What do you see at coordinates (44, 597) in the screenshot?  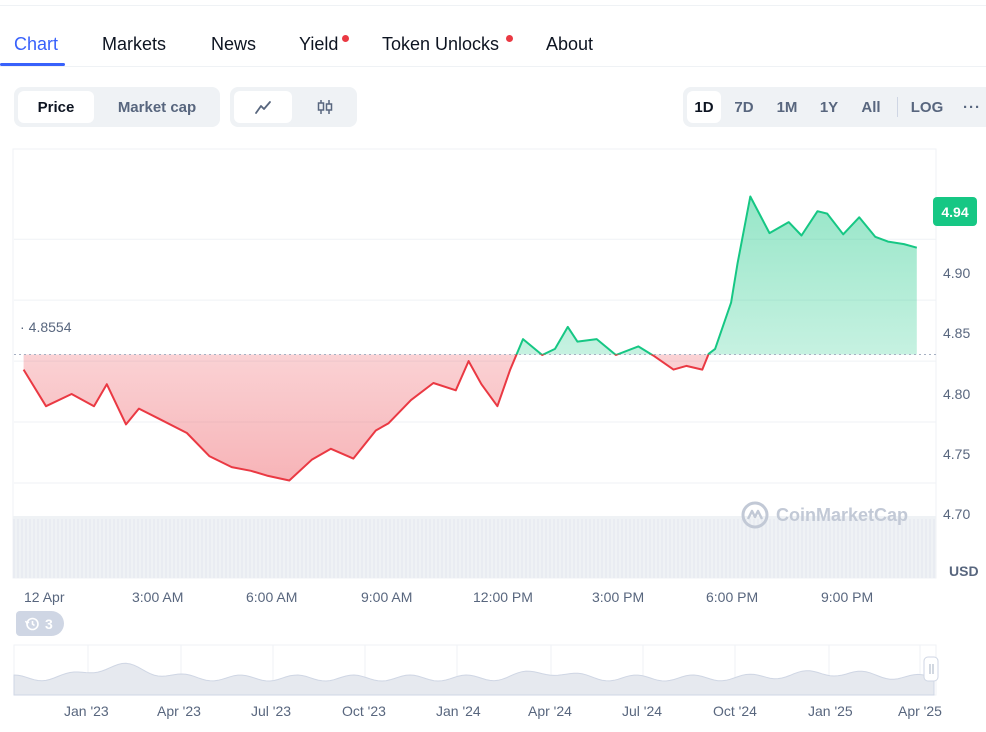 I see `x-tick-label: 12 Apr` at bounding box center [44, 597].